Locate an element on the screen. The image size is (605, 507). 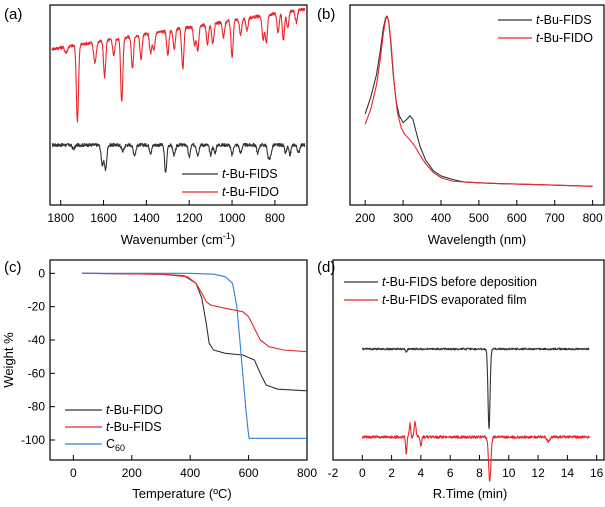
panel-c-x-tick-label: 400 is located at coordinates (190, 473).